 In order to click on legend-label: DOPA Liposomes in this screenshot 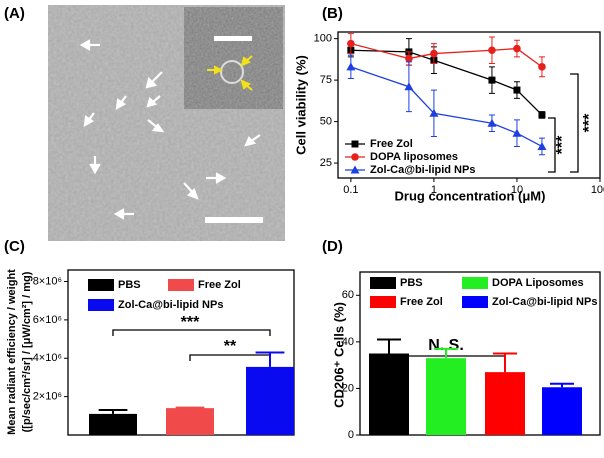, I will do `click(538, 283)`.